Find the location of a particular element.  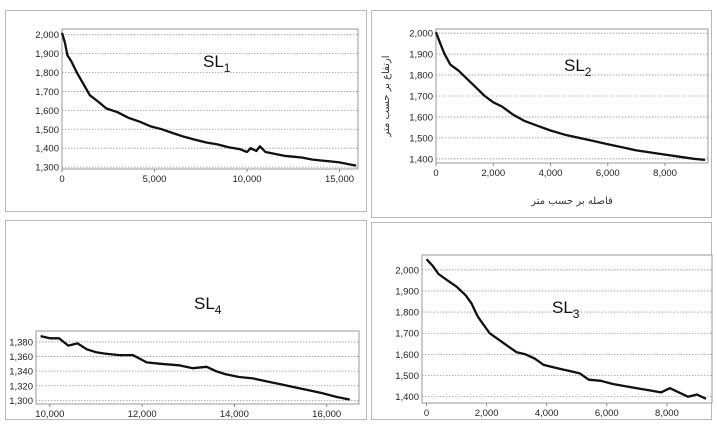

chart-title: SL4 is located at coordinates (208, 305).